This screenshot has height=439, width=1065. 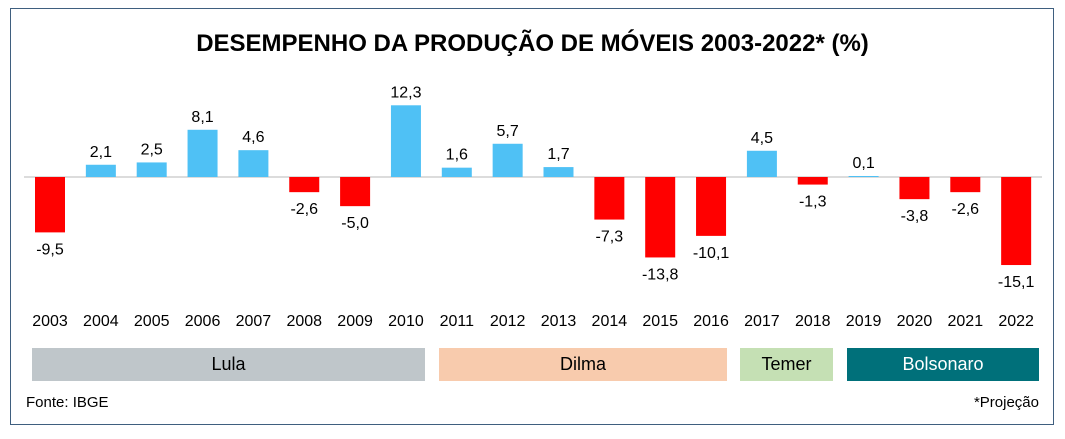 I want to click on x-tick-label: 2021, so click(x=966, y=321).